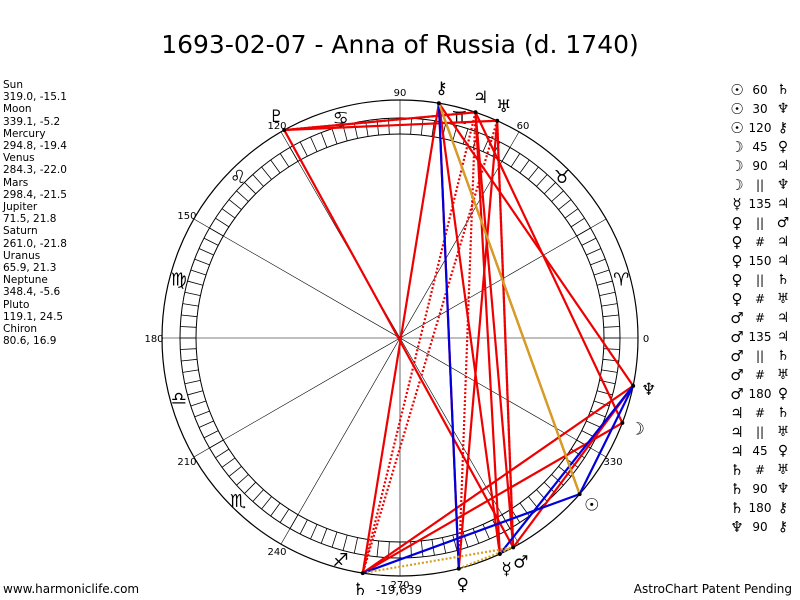 The width and height of the screenshot is (800, 600). What do you see at coordinates (760, 336) in the screenshot?
I see `aspect-label: 135` at bounding box center [760, 336].